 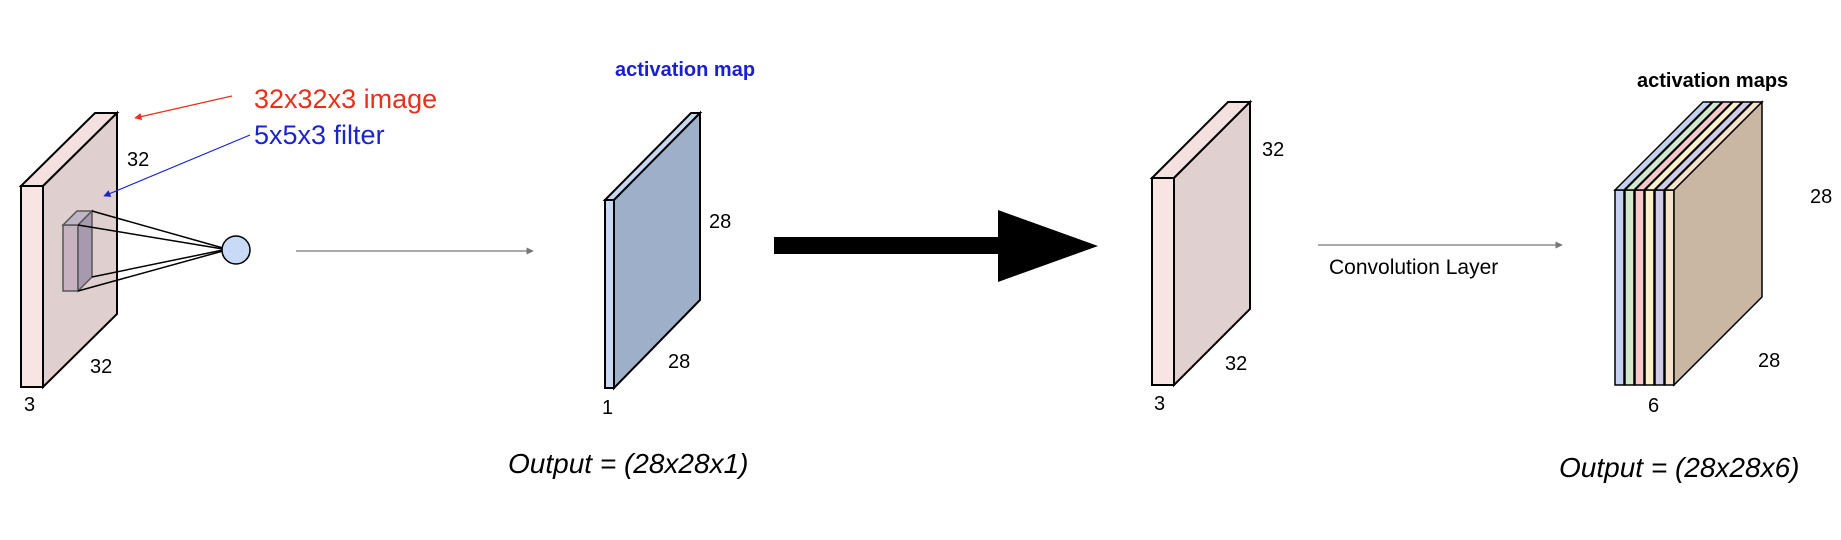 I want to click on second-input-volume, so click(x=1201, y=243).